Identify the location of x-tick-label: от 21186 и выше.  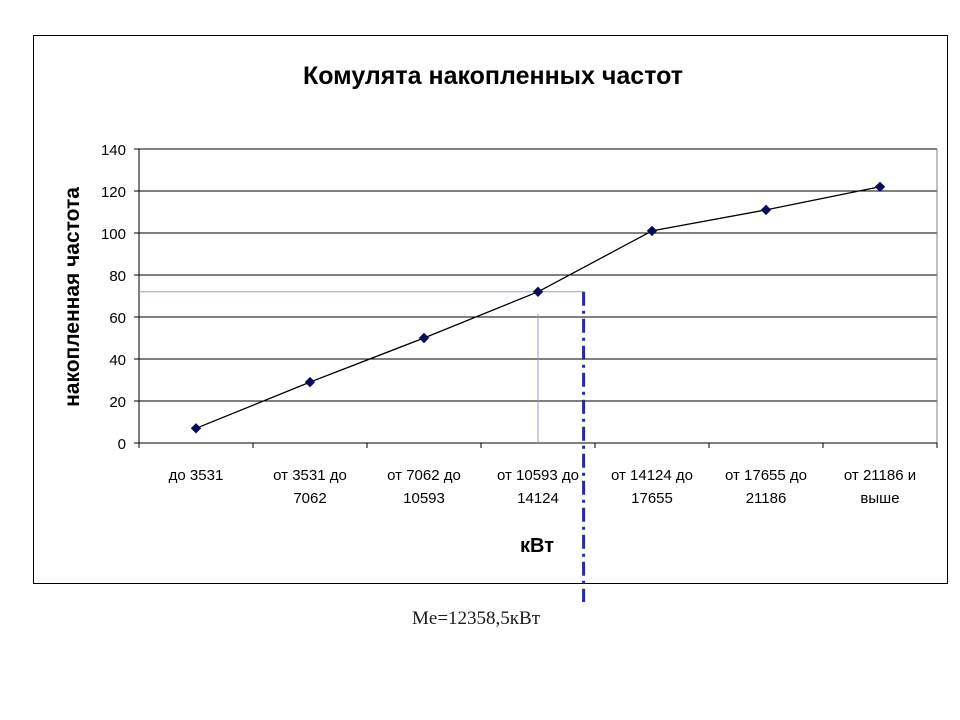
(880, 487).